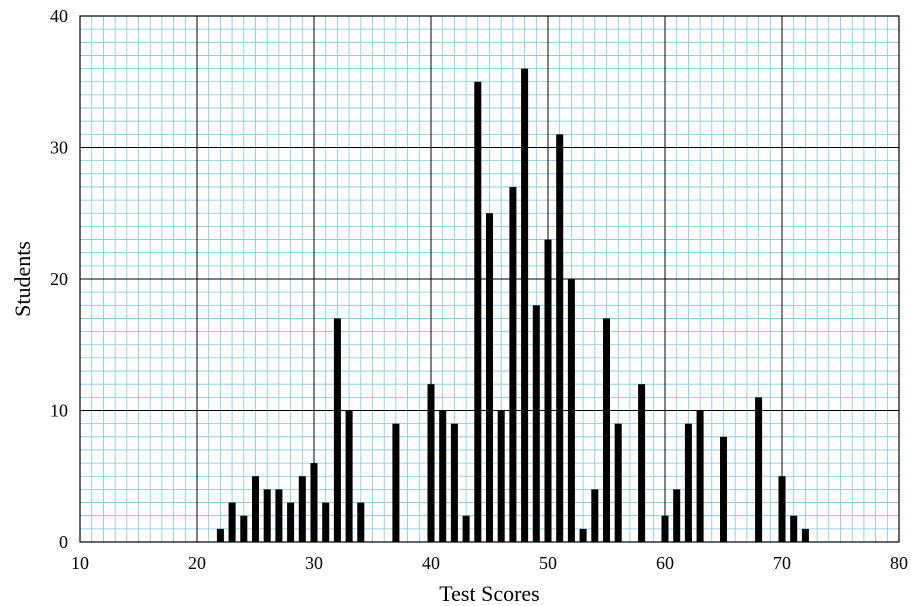 The height and width of the screenshot is (606, 911). What do you see at coordinates (59, 148) in the screenshot?
I see `y-tick-label: 30` at bounding box center [59, 148].